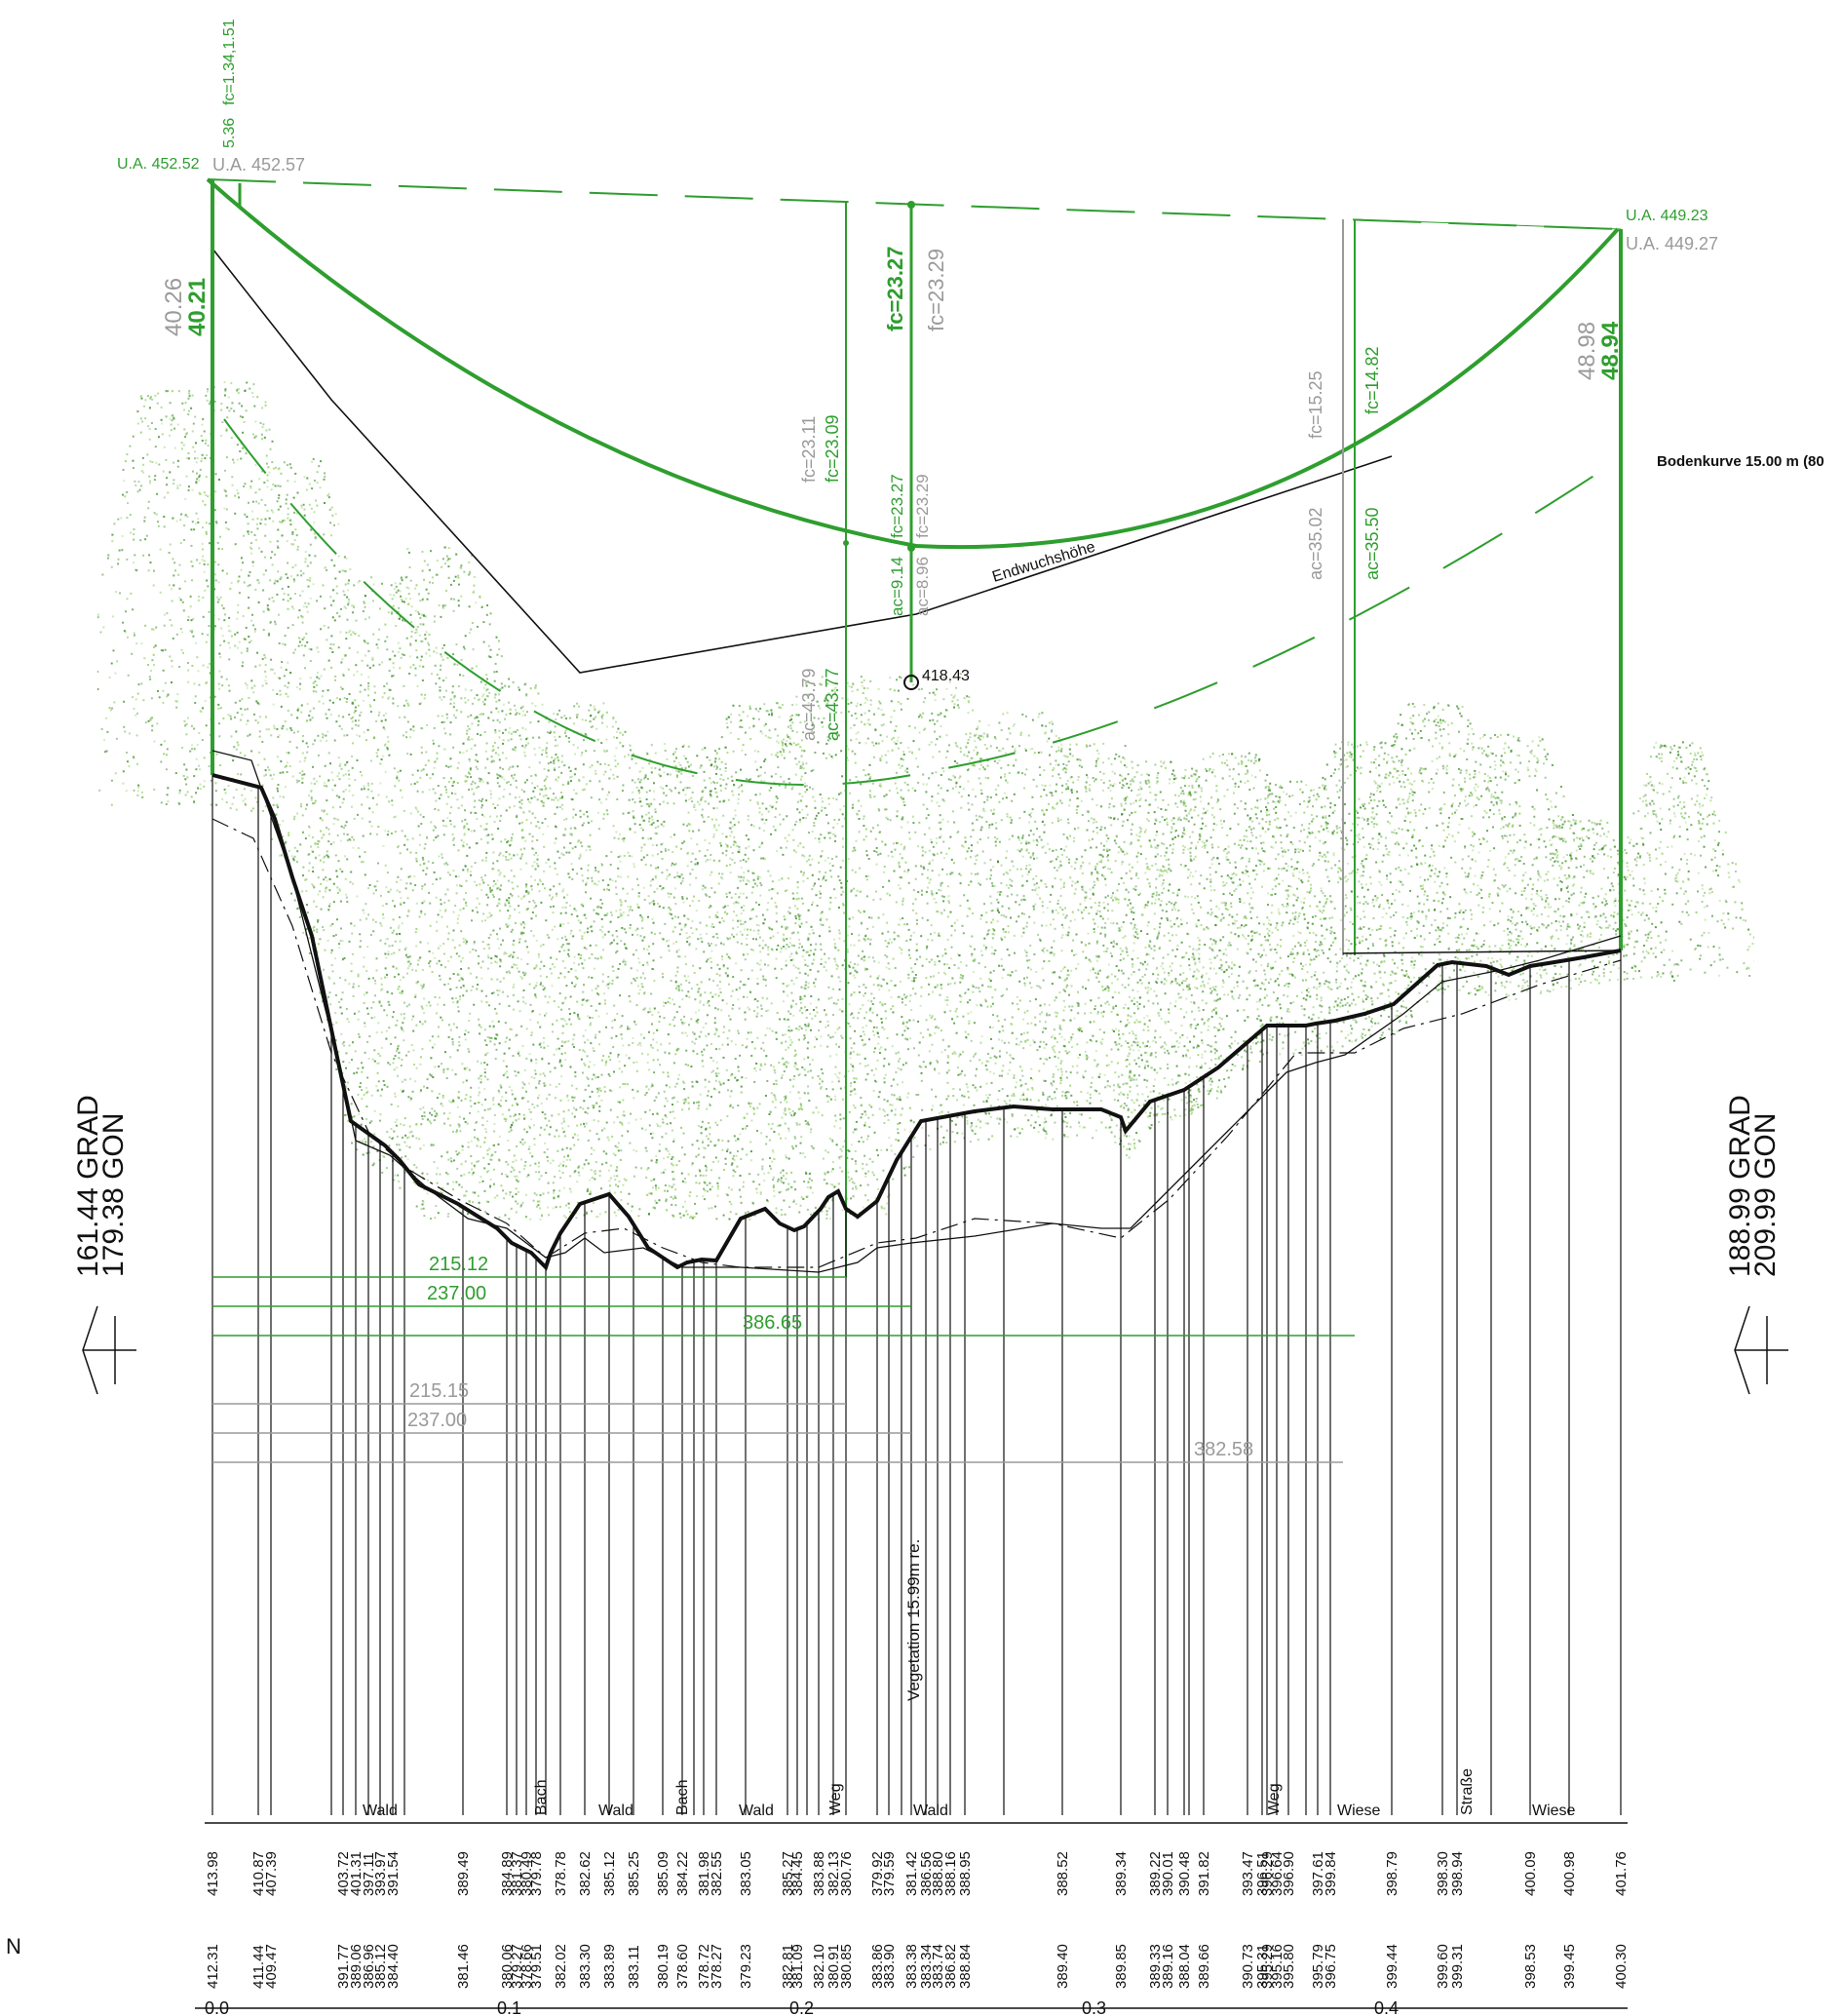 This screenshot has height=2016, width=1842. Describe the element at coordinates (1267, 1873) in the screenshot. I see `elevation-label: 396.29` at that location.